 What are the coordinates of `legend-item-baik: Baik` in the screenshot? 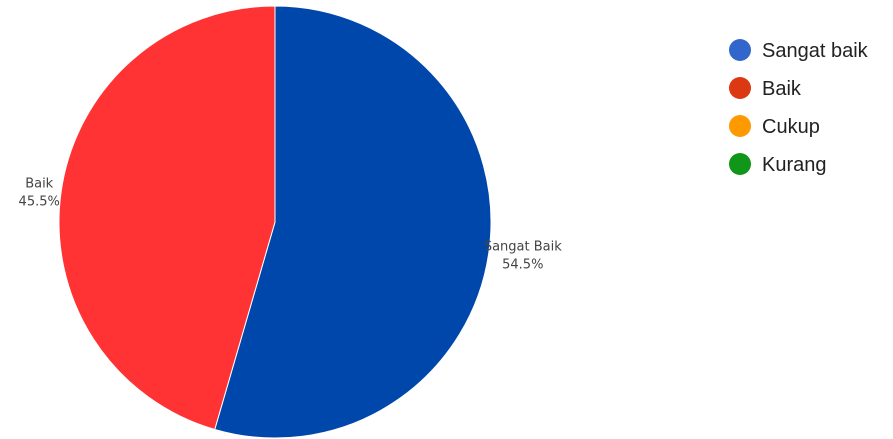 It's located at (765, 88).